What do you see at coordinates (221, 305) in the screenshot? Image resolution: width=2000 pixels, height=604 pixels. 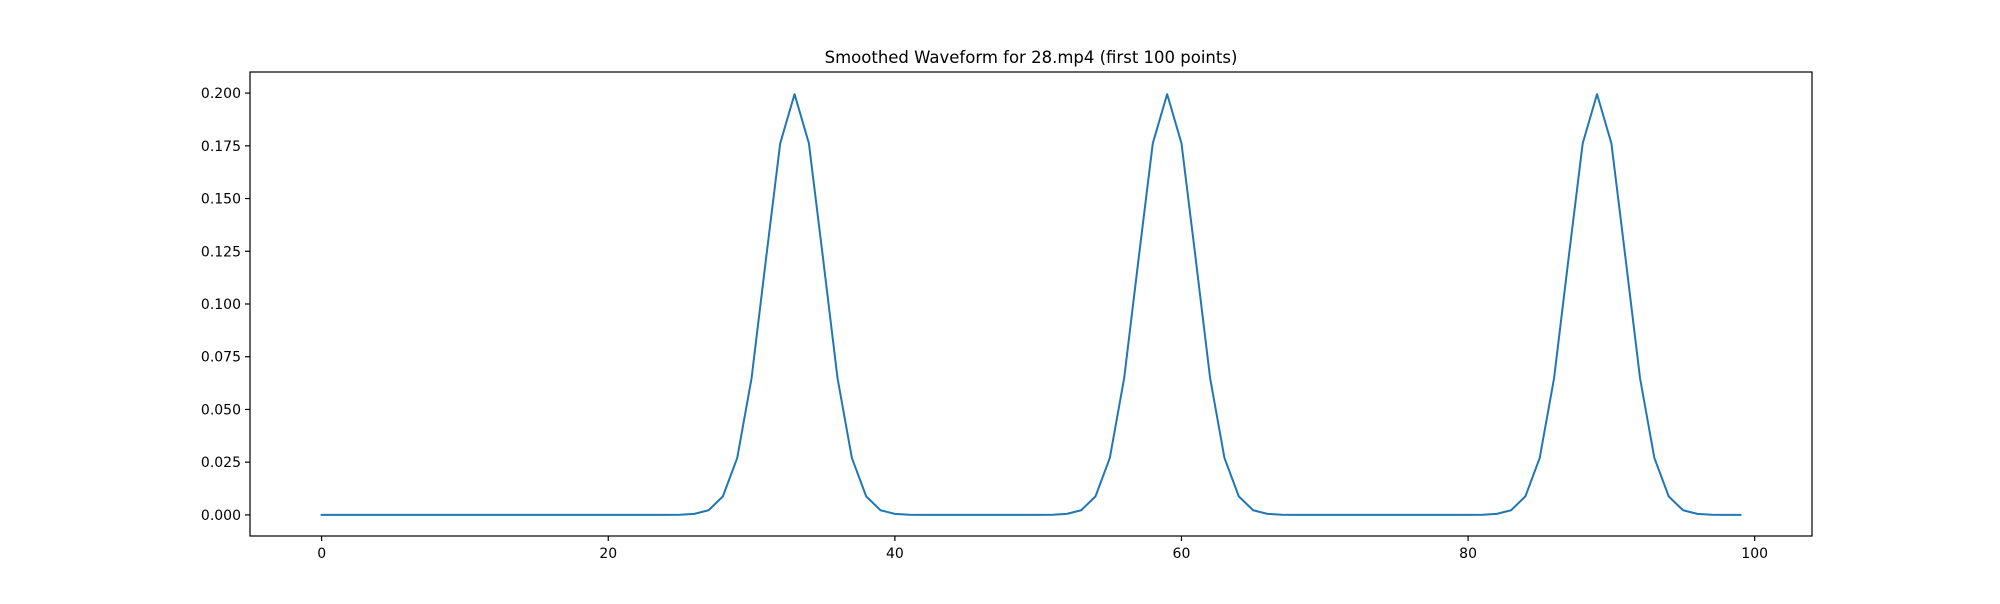 I see `y-tick-label: 0.100` at bounding box center [221, 305].